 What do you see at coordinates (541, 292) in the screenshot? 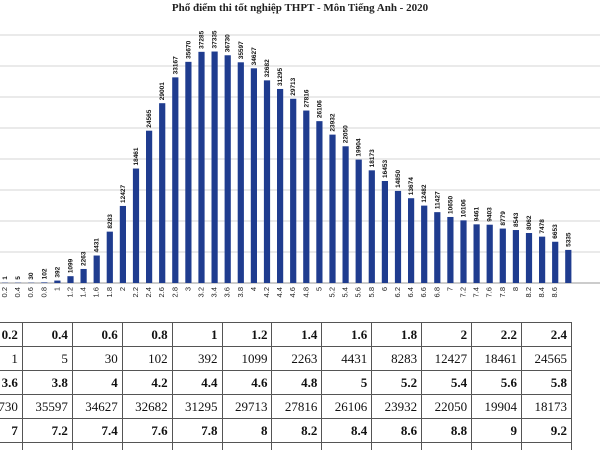
I see `x-tick-label: 8.4` at bounding box center [541, 292].